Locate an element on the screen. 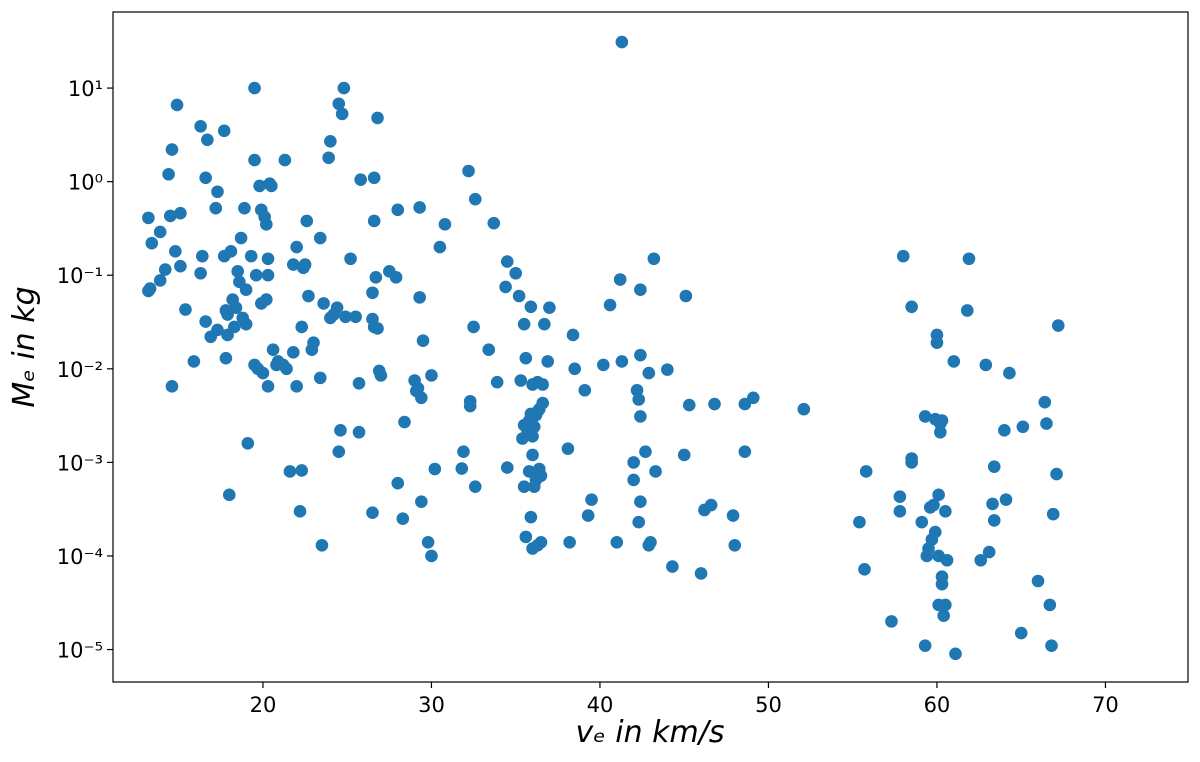  y-tick-label: 10⁰ is located at coordinates (85, 183).